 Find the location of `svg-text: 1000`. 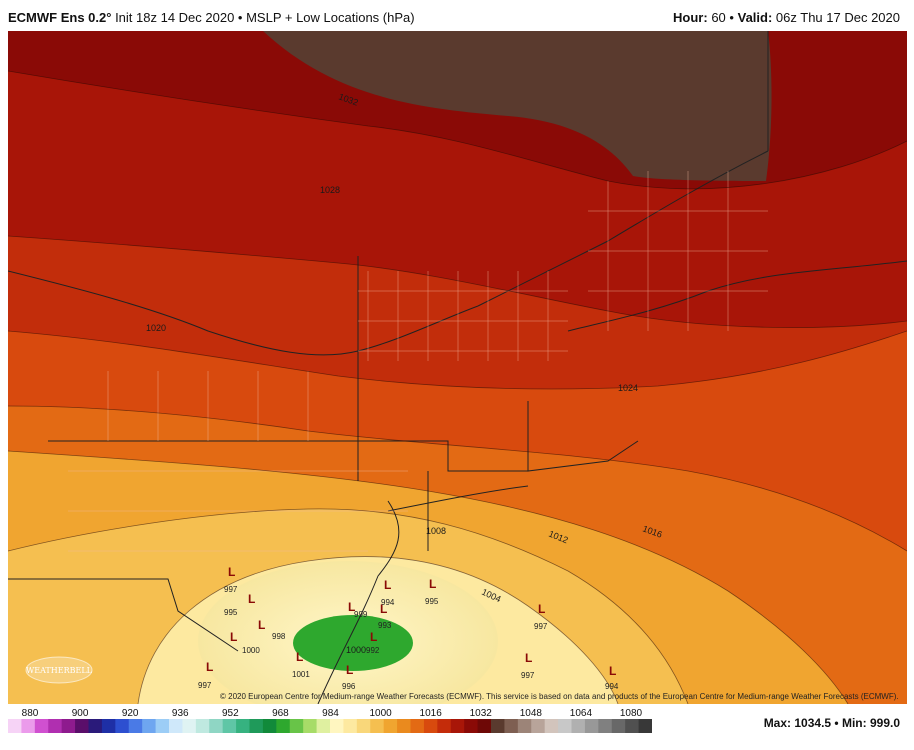

svg-text: 1000 is located at coordinates (251, 650).